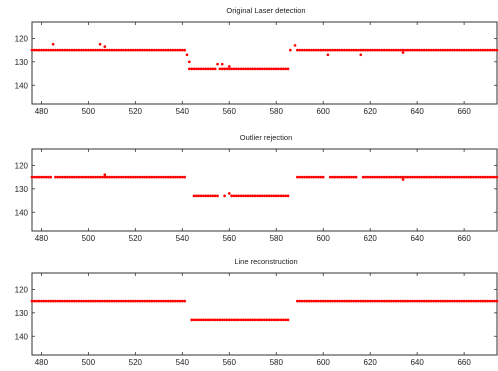 The image size is (498, 371). What do you see at coordinates (417, 238) in the screenshot?
I see `x-tick-label: 640` at bounding box center [417, 238].